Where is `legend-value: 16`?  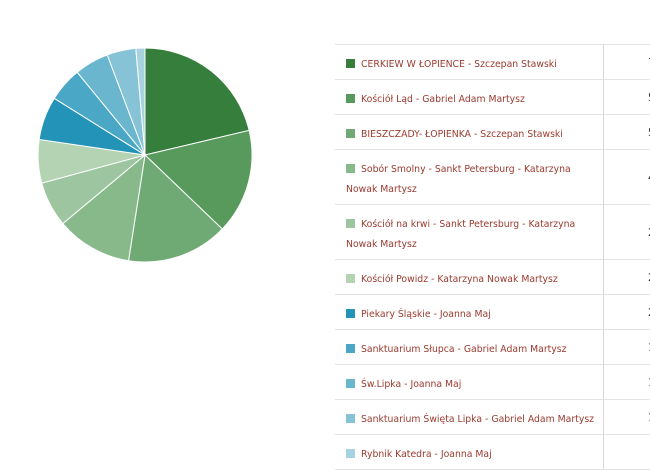 legend-value: 16 is located at coordinates (627, 417).